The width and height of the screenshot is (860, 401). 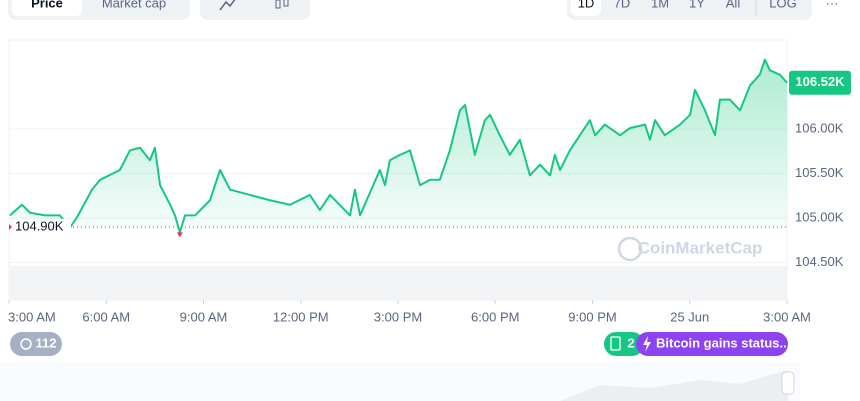 What do you see at coordinates (615, 343) in the screenshot?
I see `doc-icon` at bounding box center [615, 343].